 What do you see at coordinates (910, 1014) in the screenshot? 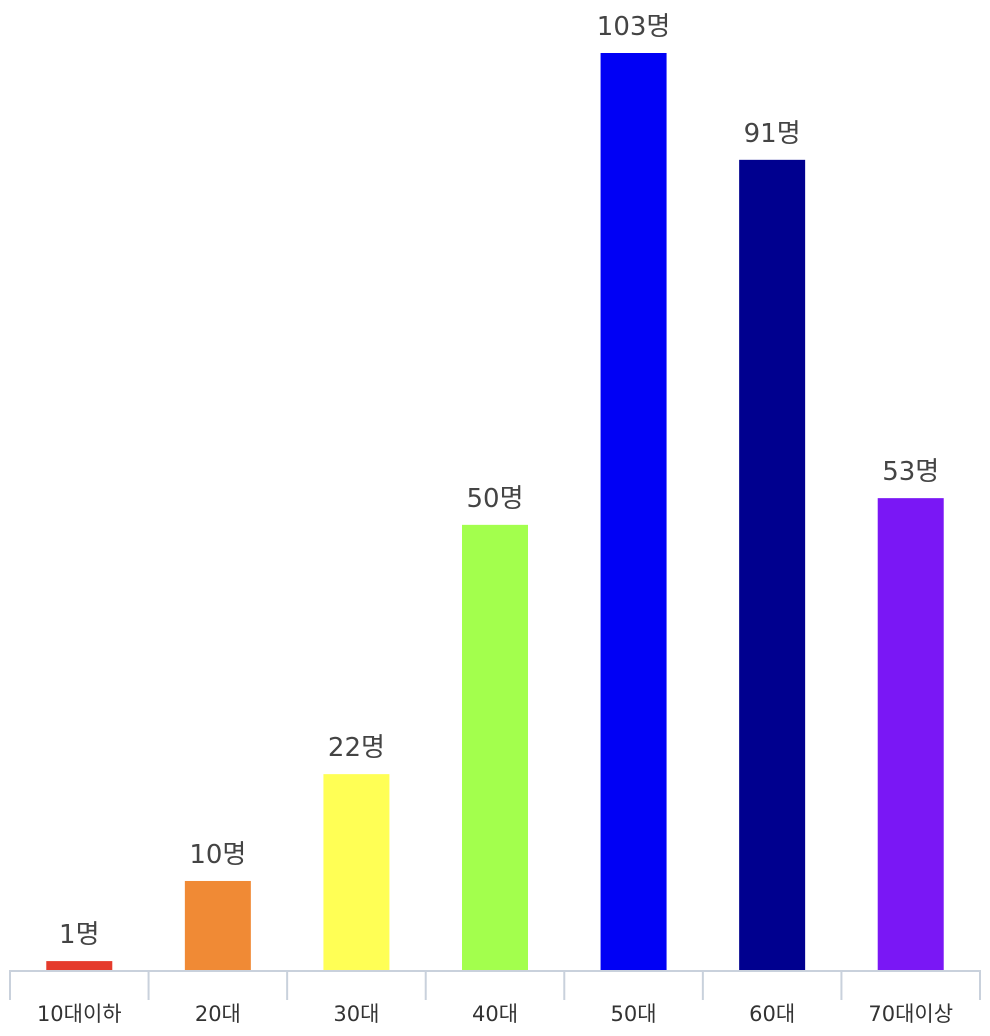
I see `category-label-7: 70대이상` at bounding box center [910, 1014].